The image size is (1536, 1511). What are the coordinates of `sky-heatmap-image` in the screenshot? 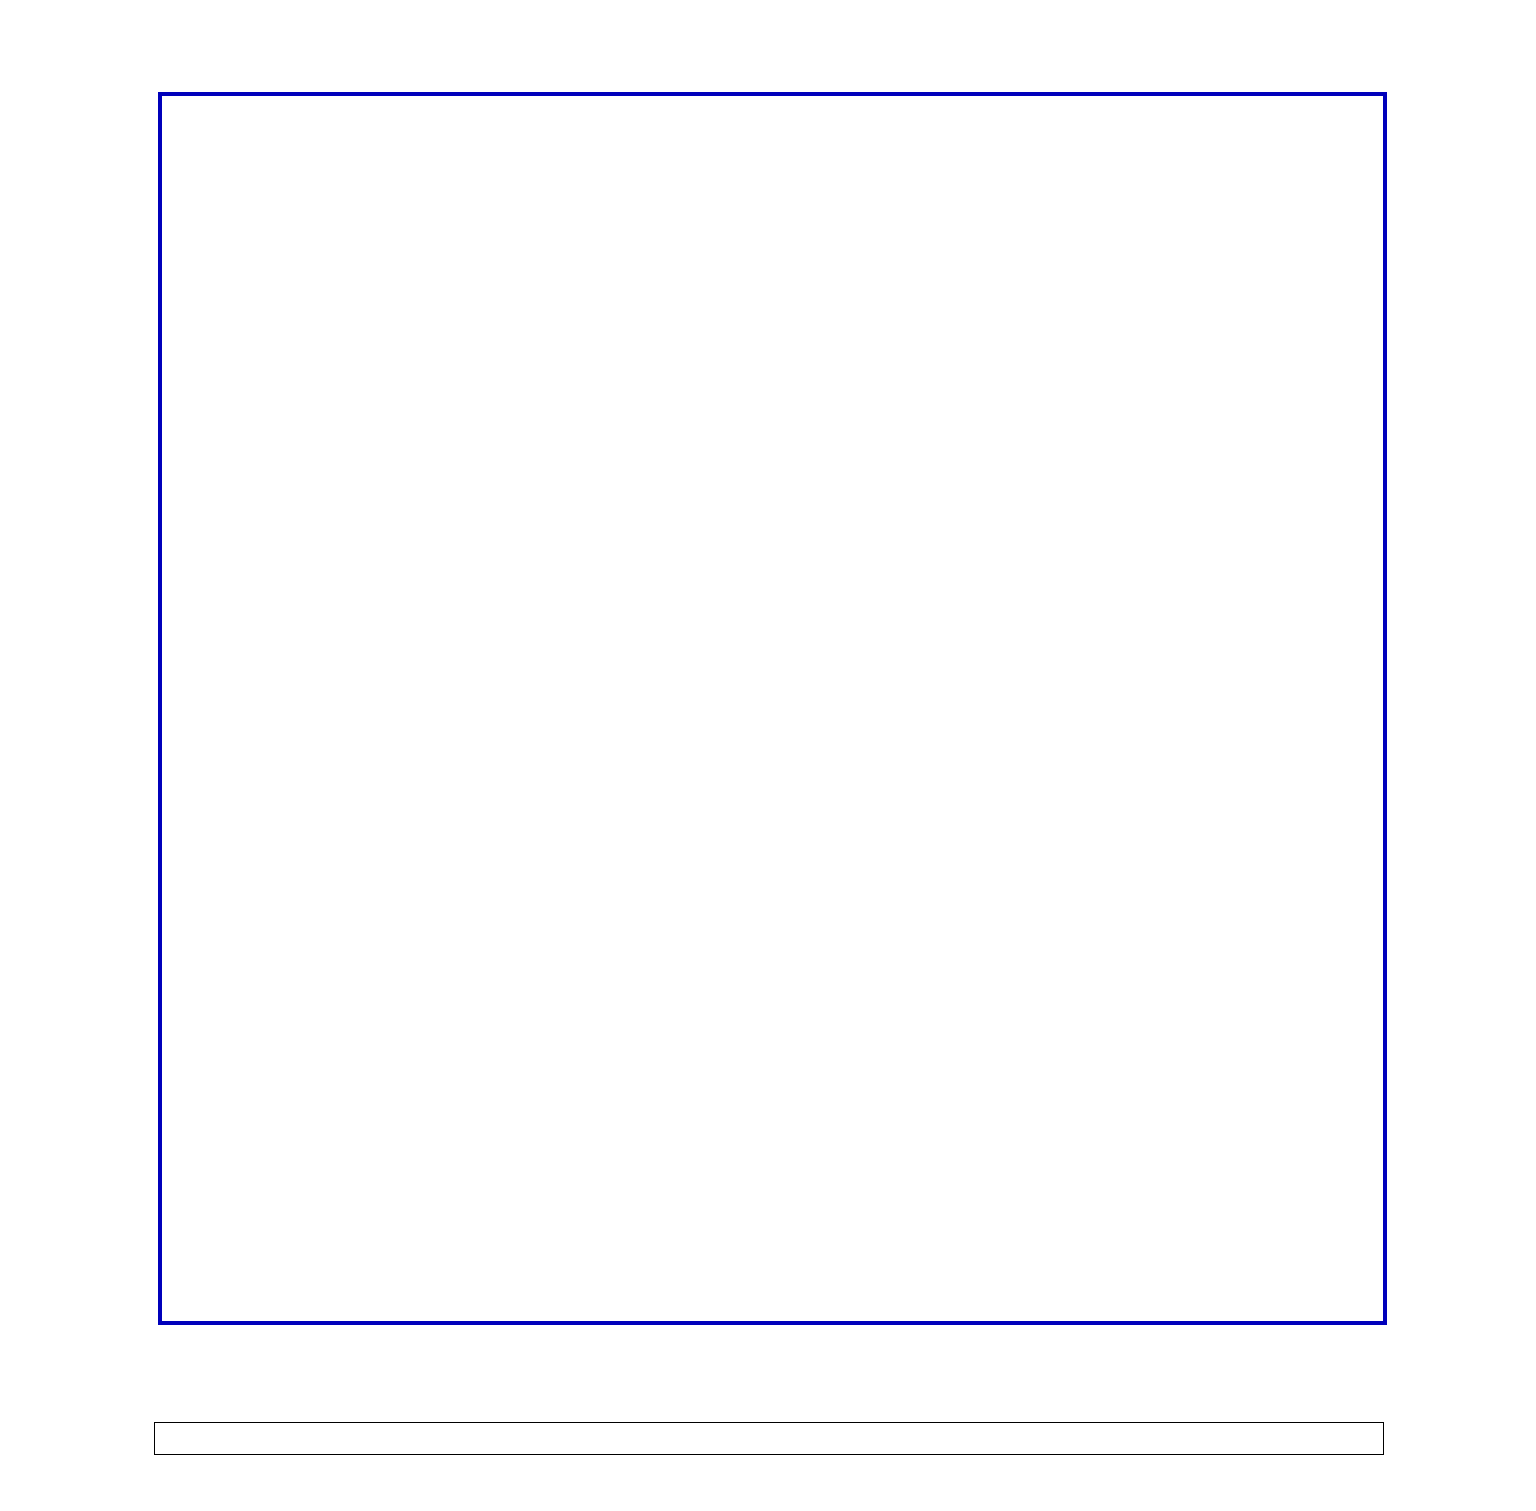 It's located at (312, 171).